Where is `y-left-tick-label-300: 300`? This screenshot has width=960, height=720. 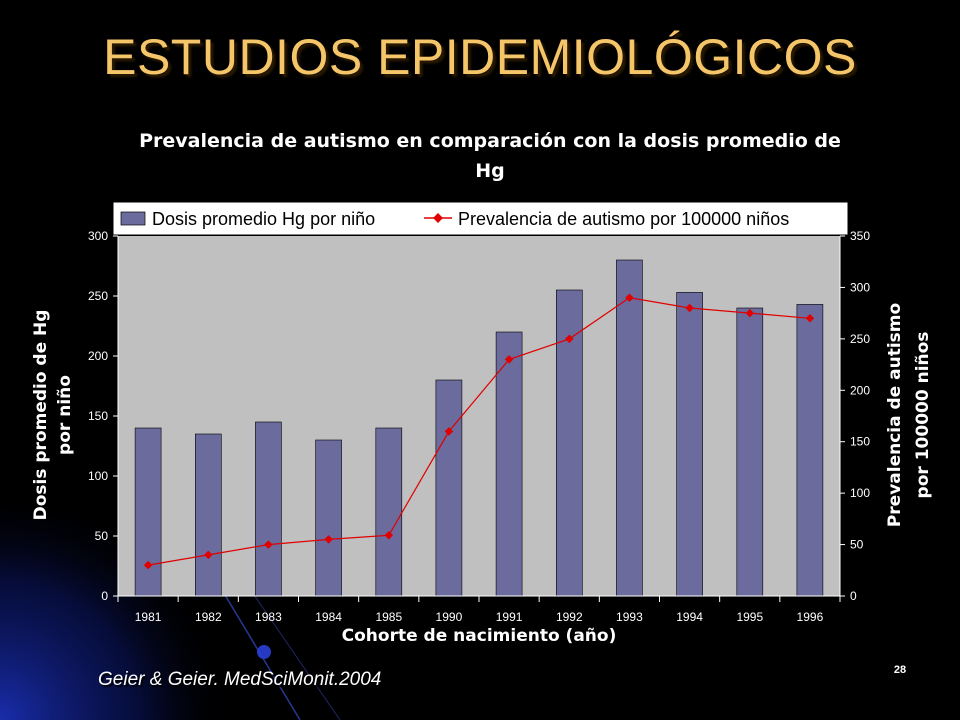
y-left-tick-label-300: 300 is located at coordinates (98, 236).